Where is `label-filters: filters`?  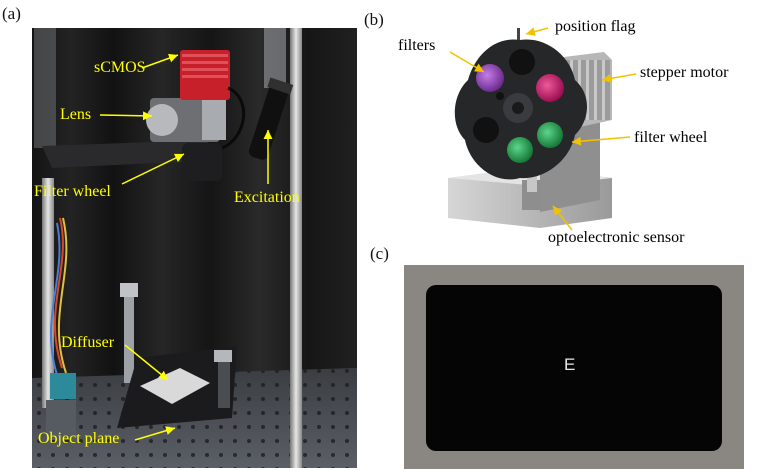 label-filters: filters is located at coordinates (417, 45).